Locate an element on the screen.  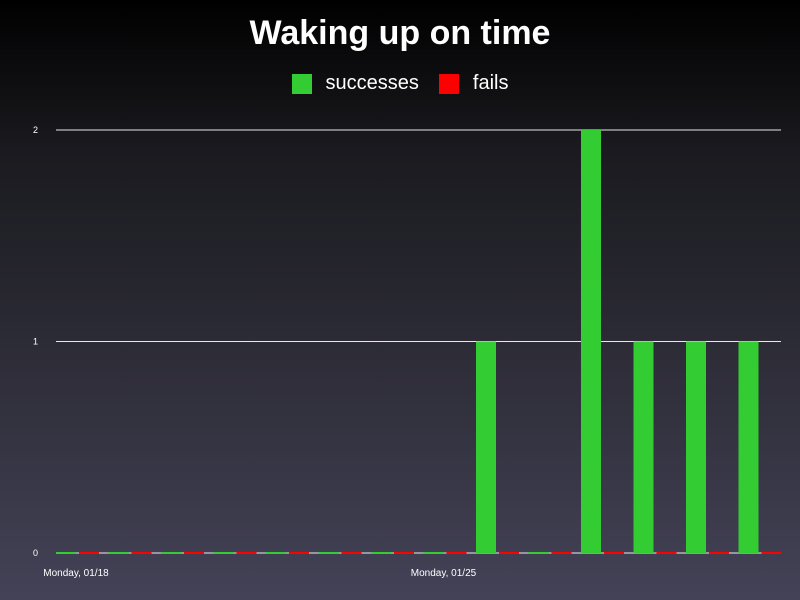
legend-item-fails: fails is located at coordinates (473, 83).